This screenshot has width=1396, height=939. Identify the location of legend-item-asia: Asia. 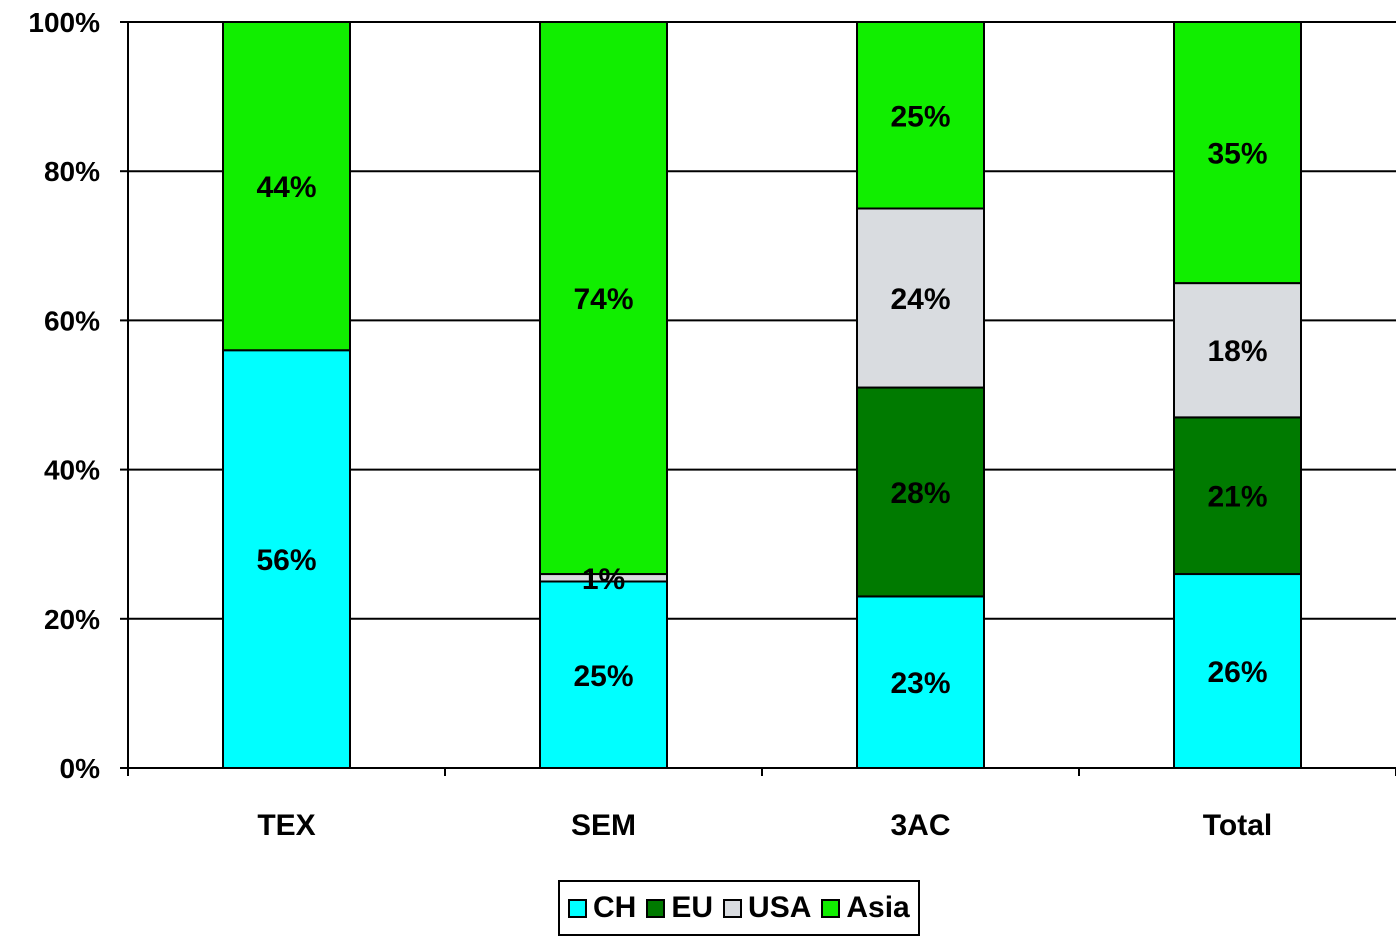
(865, 908).